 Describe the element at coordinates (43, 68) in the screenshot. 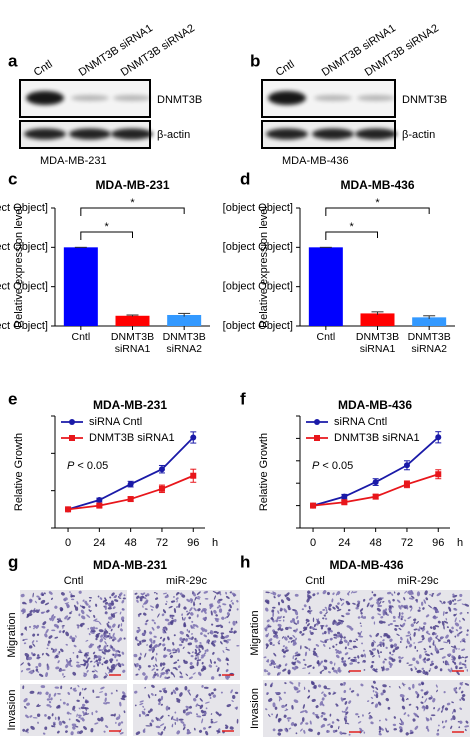

I see `lane-label: Cntl` at that location.